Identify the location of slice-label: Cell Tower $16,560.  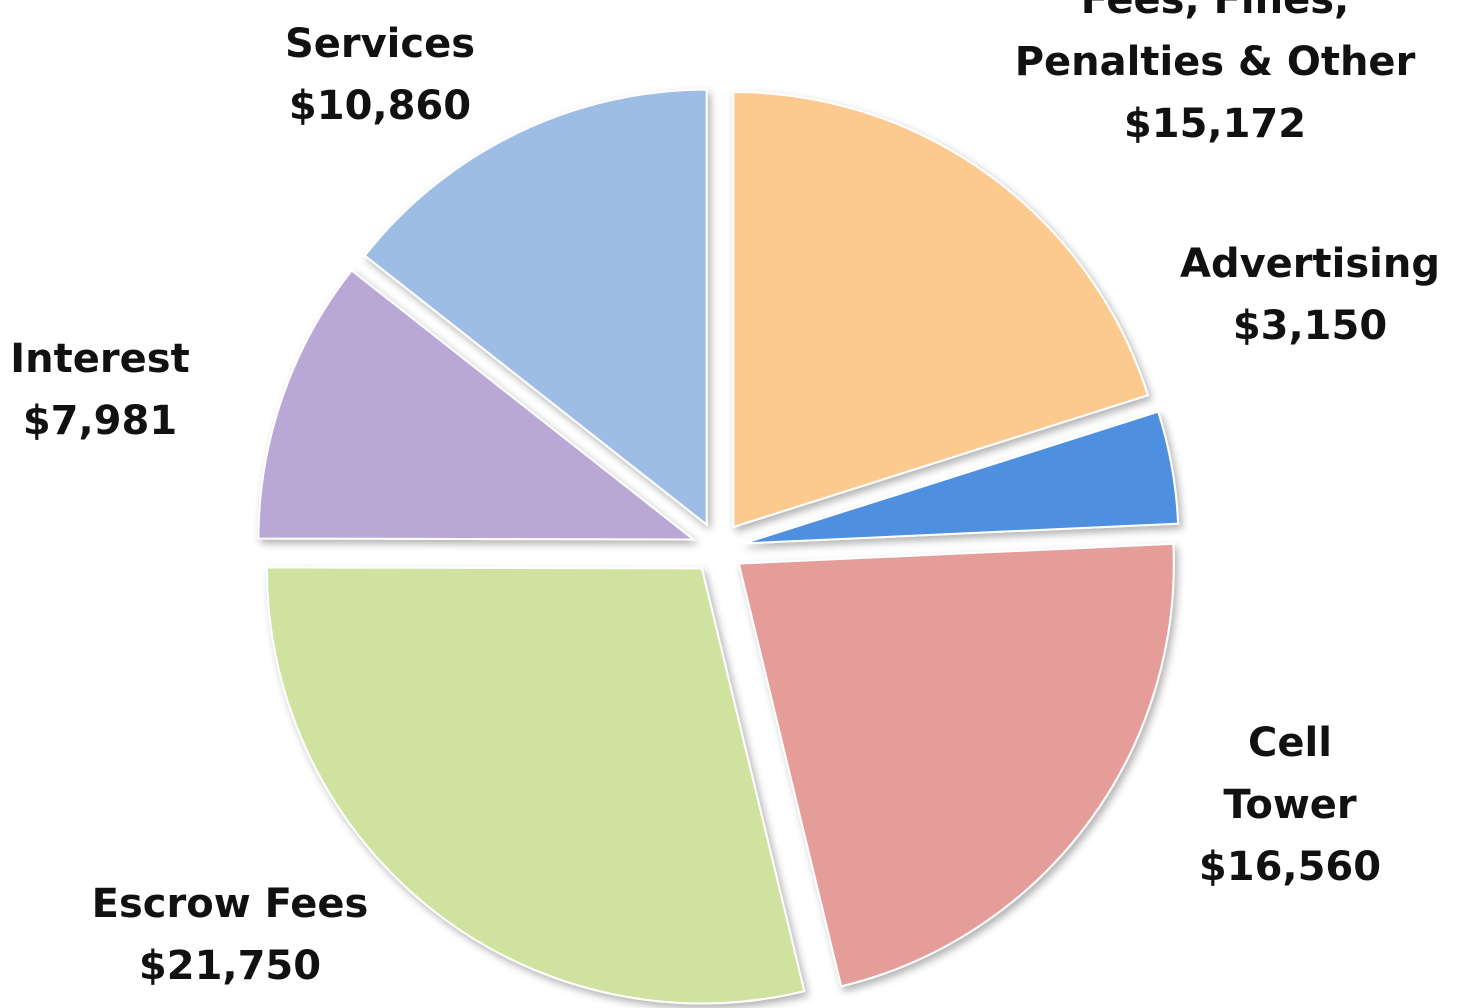
(1290, 805).